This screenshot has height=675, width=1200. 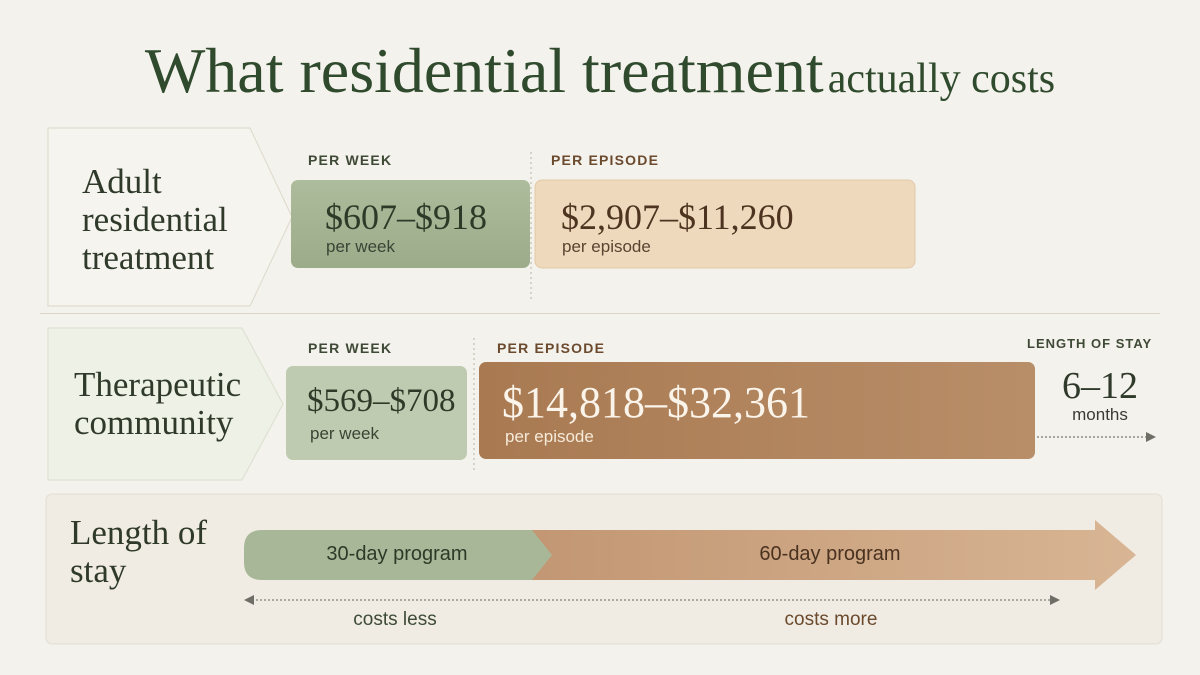 What do you see at coordinates (1055, 600) in the screenshot?
I see `cost-scale-right-head` at bounding box center [1055, 600].